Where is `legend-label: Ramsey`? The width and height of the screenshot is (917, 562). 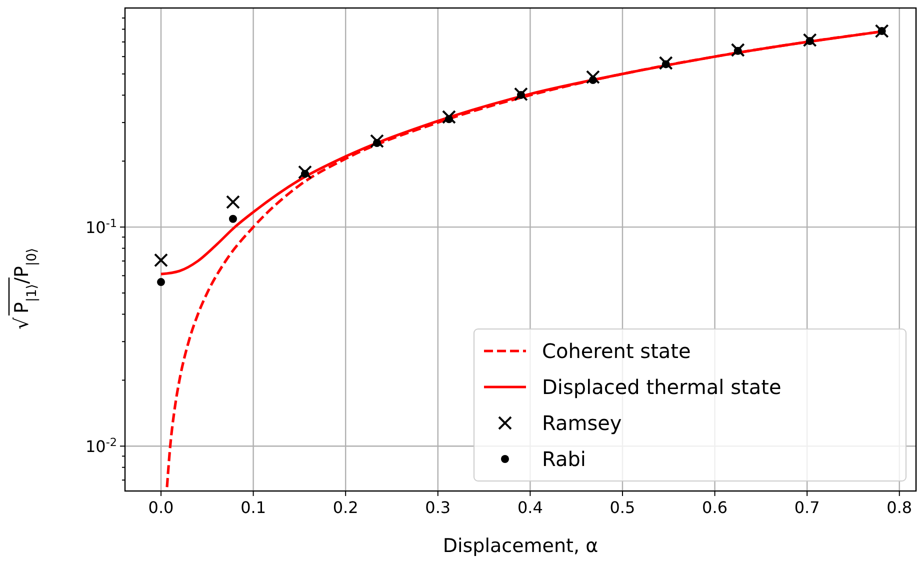
legend-label: Ramsey is located at coordinates (582, 423).